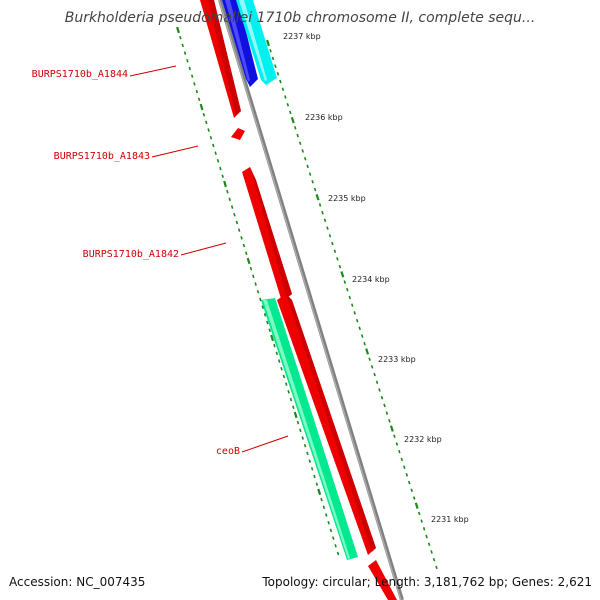  What do you see at coordinates (253, 40) in the screenshot?
I see `gene-arrow-cyan-highlight` at bounding box center [253, 40].